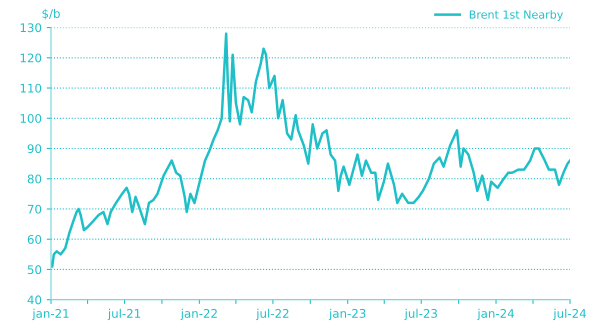 Image resolution: width=600 pixels, height=324 pixels. Describe the element at coordinates (516, 15) in the screenshot. I see `legend-label: Brent 1st Nearby` at that location.